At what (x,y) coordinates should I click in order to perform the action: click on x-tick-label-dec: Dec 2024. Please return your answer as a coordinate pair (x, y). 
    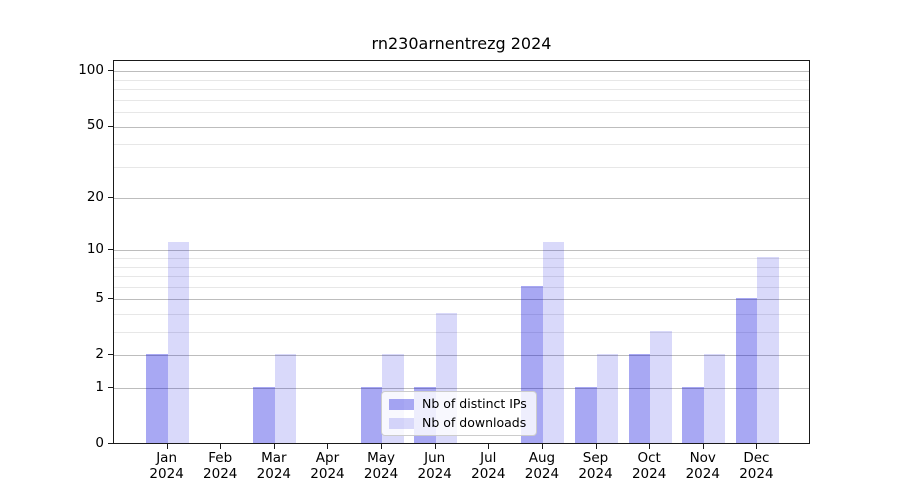
    Looking at the image, I should click on (756, 466).